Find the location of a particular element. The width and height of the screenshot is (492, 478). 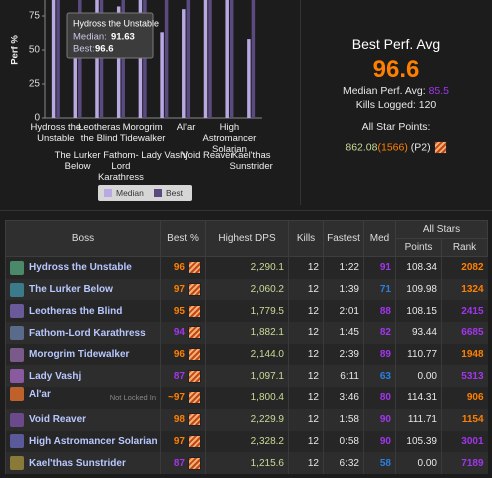

median-cell: 91 is located at coordinates (379, 267).